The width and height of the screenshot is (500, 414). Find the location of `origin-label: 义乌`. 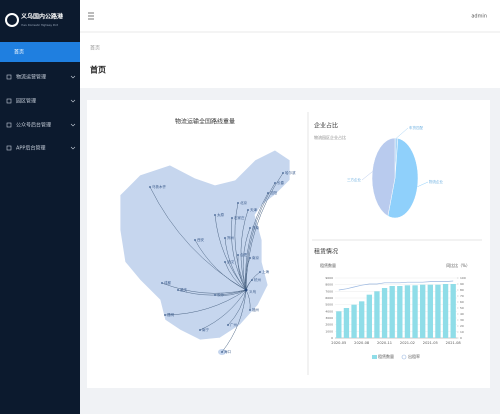

origin-label: 义乌 is located at coordinates (253, 291).